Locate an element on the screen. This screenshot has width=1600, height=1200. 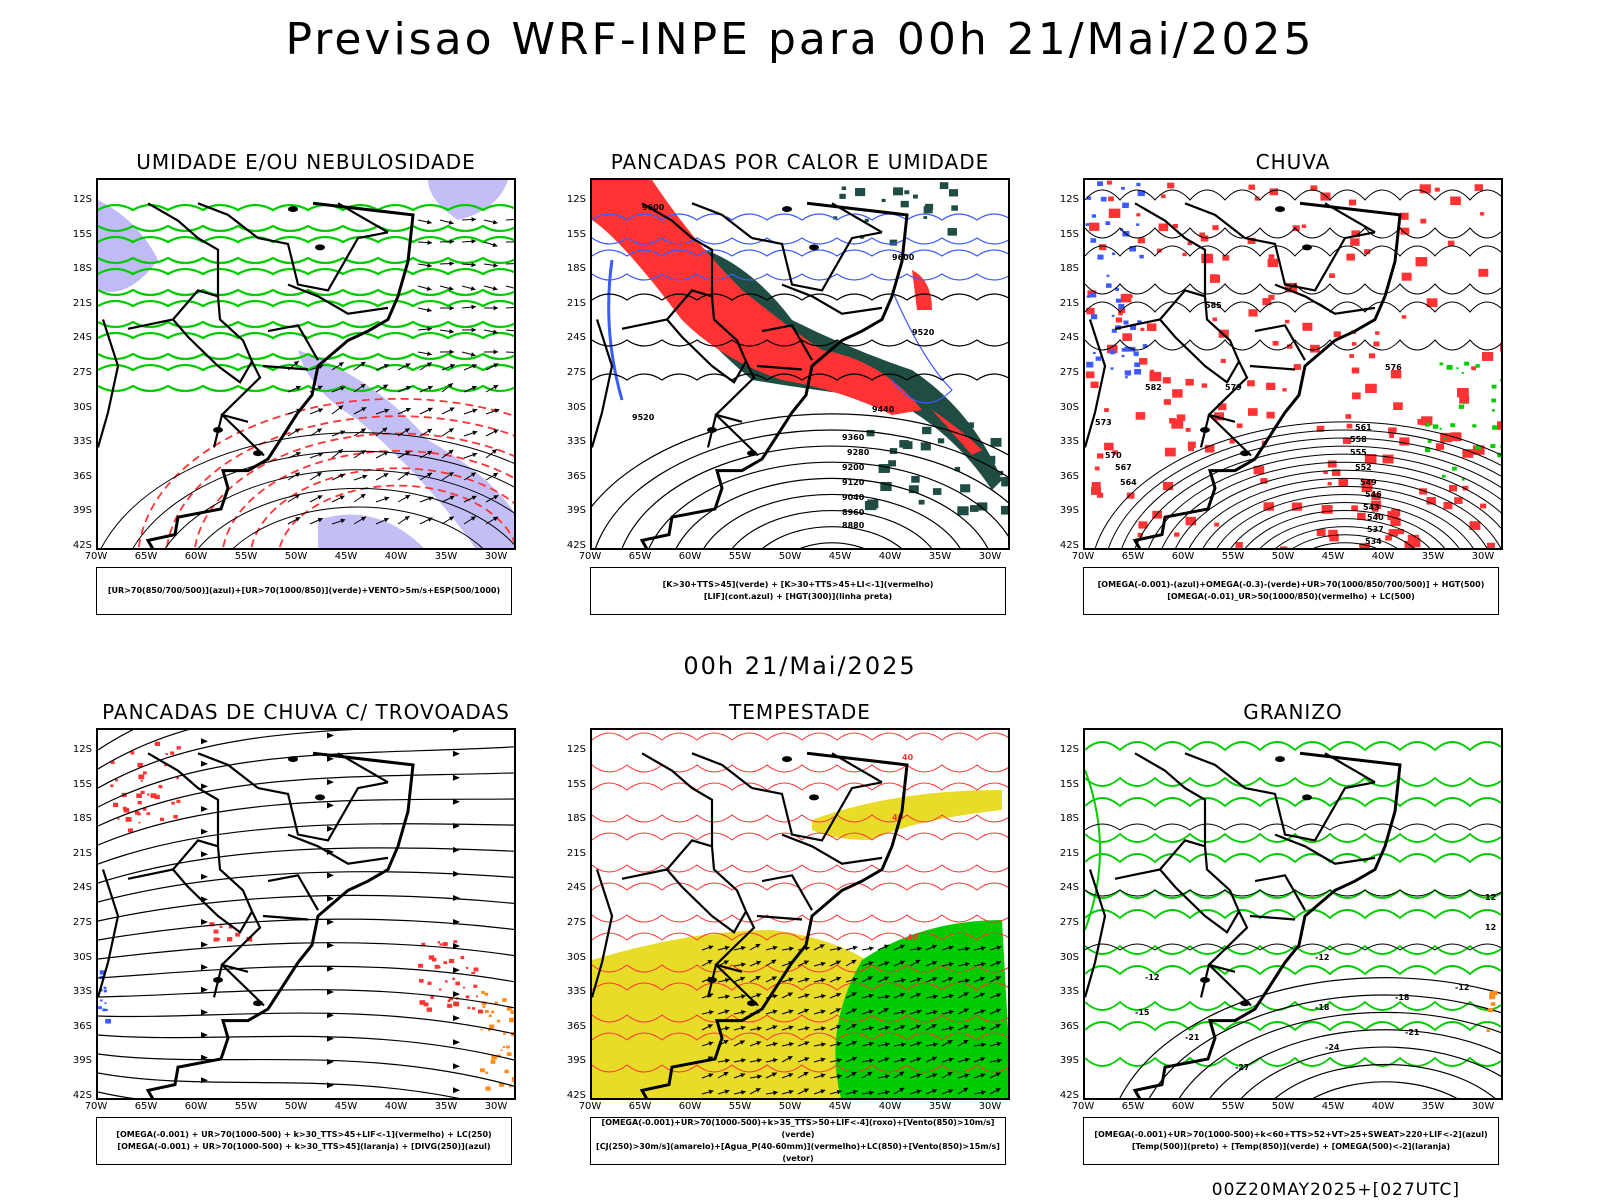
panel-1-lon-label-6: 40W is located at coordinates (396, 556).